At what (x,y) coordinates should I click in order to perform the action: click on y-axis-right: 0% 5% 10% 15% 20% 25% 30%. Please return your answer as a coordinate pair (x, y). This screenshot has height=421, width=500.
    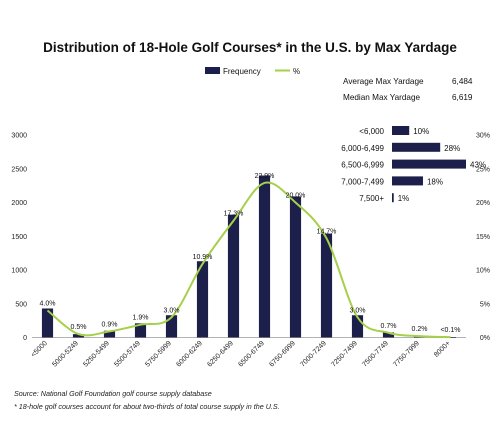
    Looking at the image, I should click on (483, 238).